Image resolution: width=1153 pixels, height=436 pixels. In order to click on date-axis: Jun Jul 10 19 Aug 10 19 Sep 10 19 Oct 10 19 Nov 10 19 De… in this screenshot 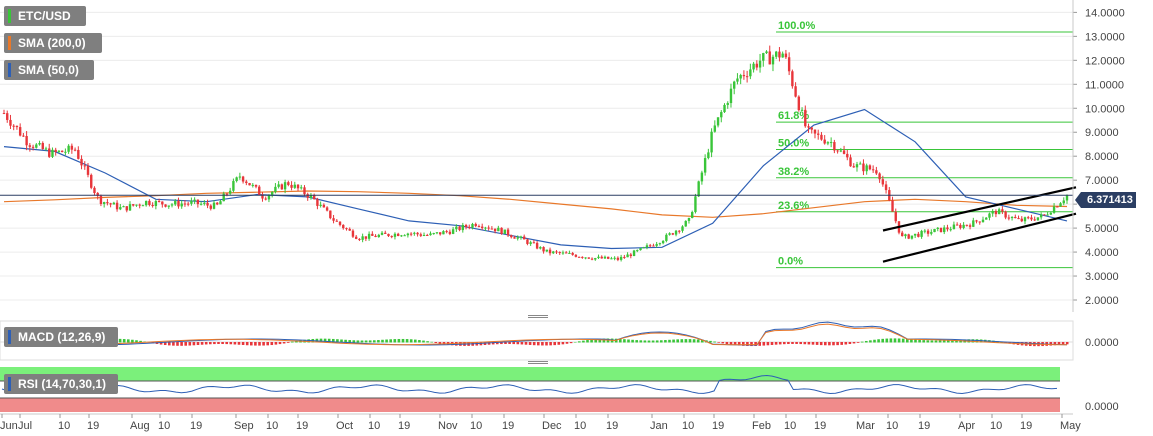, I will do `click(540, 422)`.